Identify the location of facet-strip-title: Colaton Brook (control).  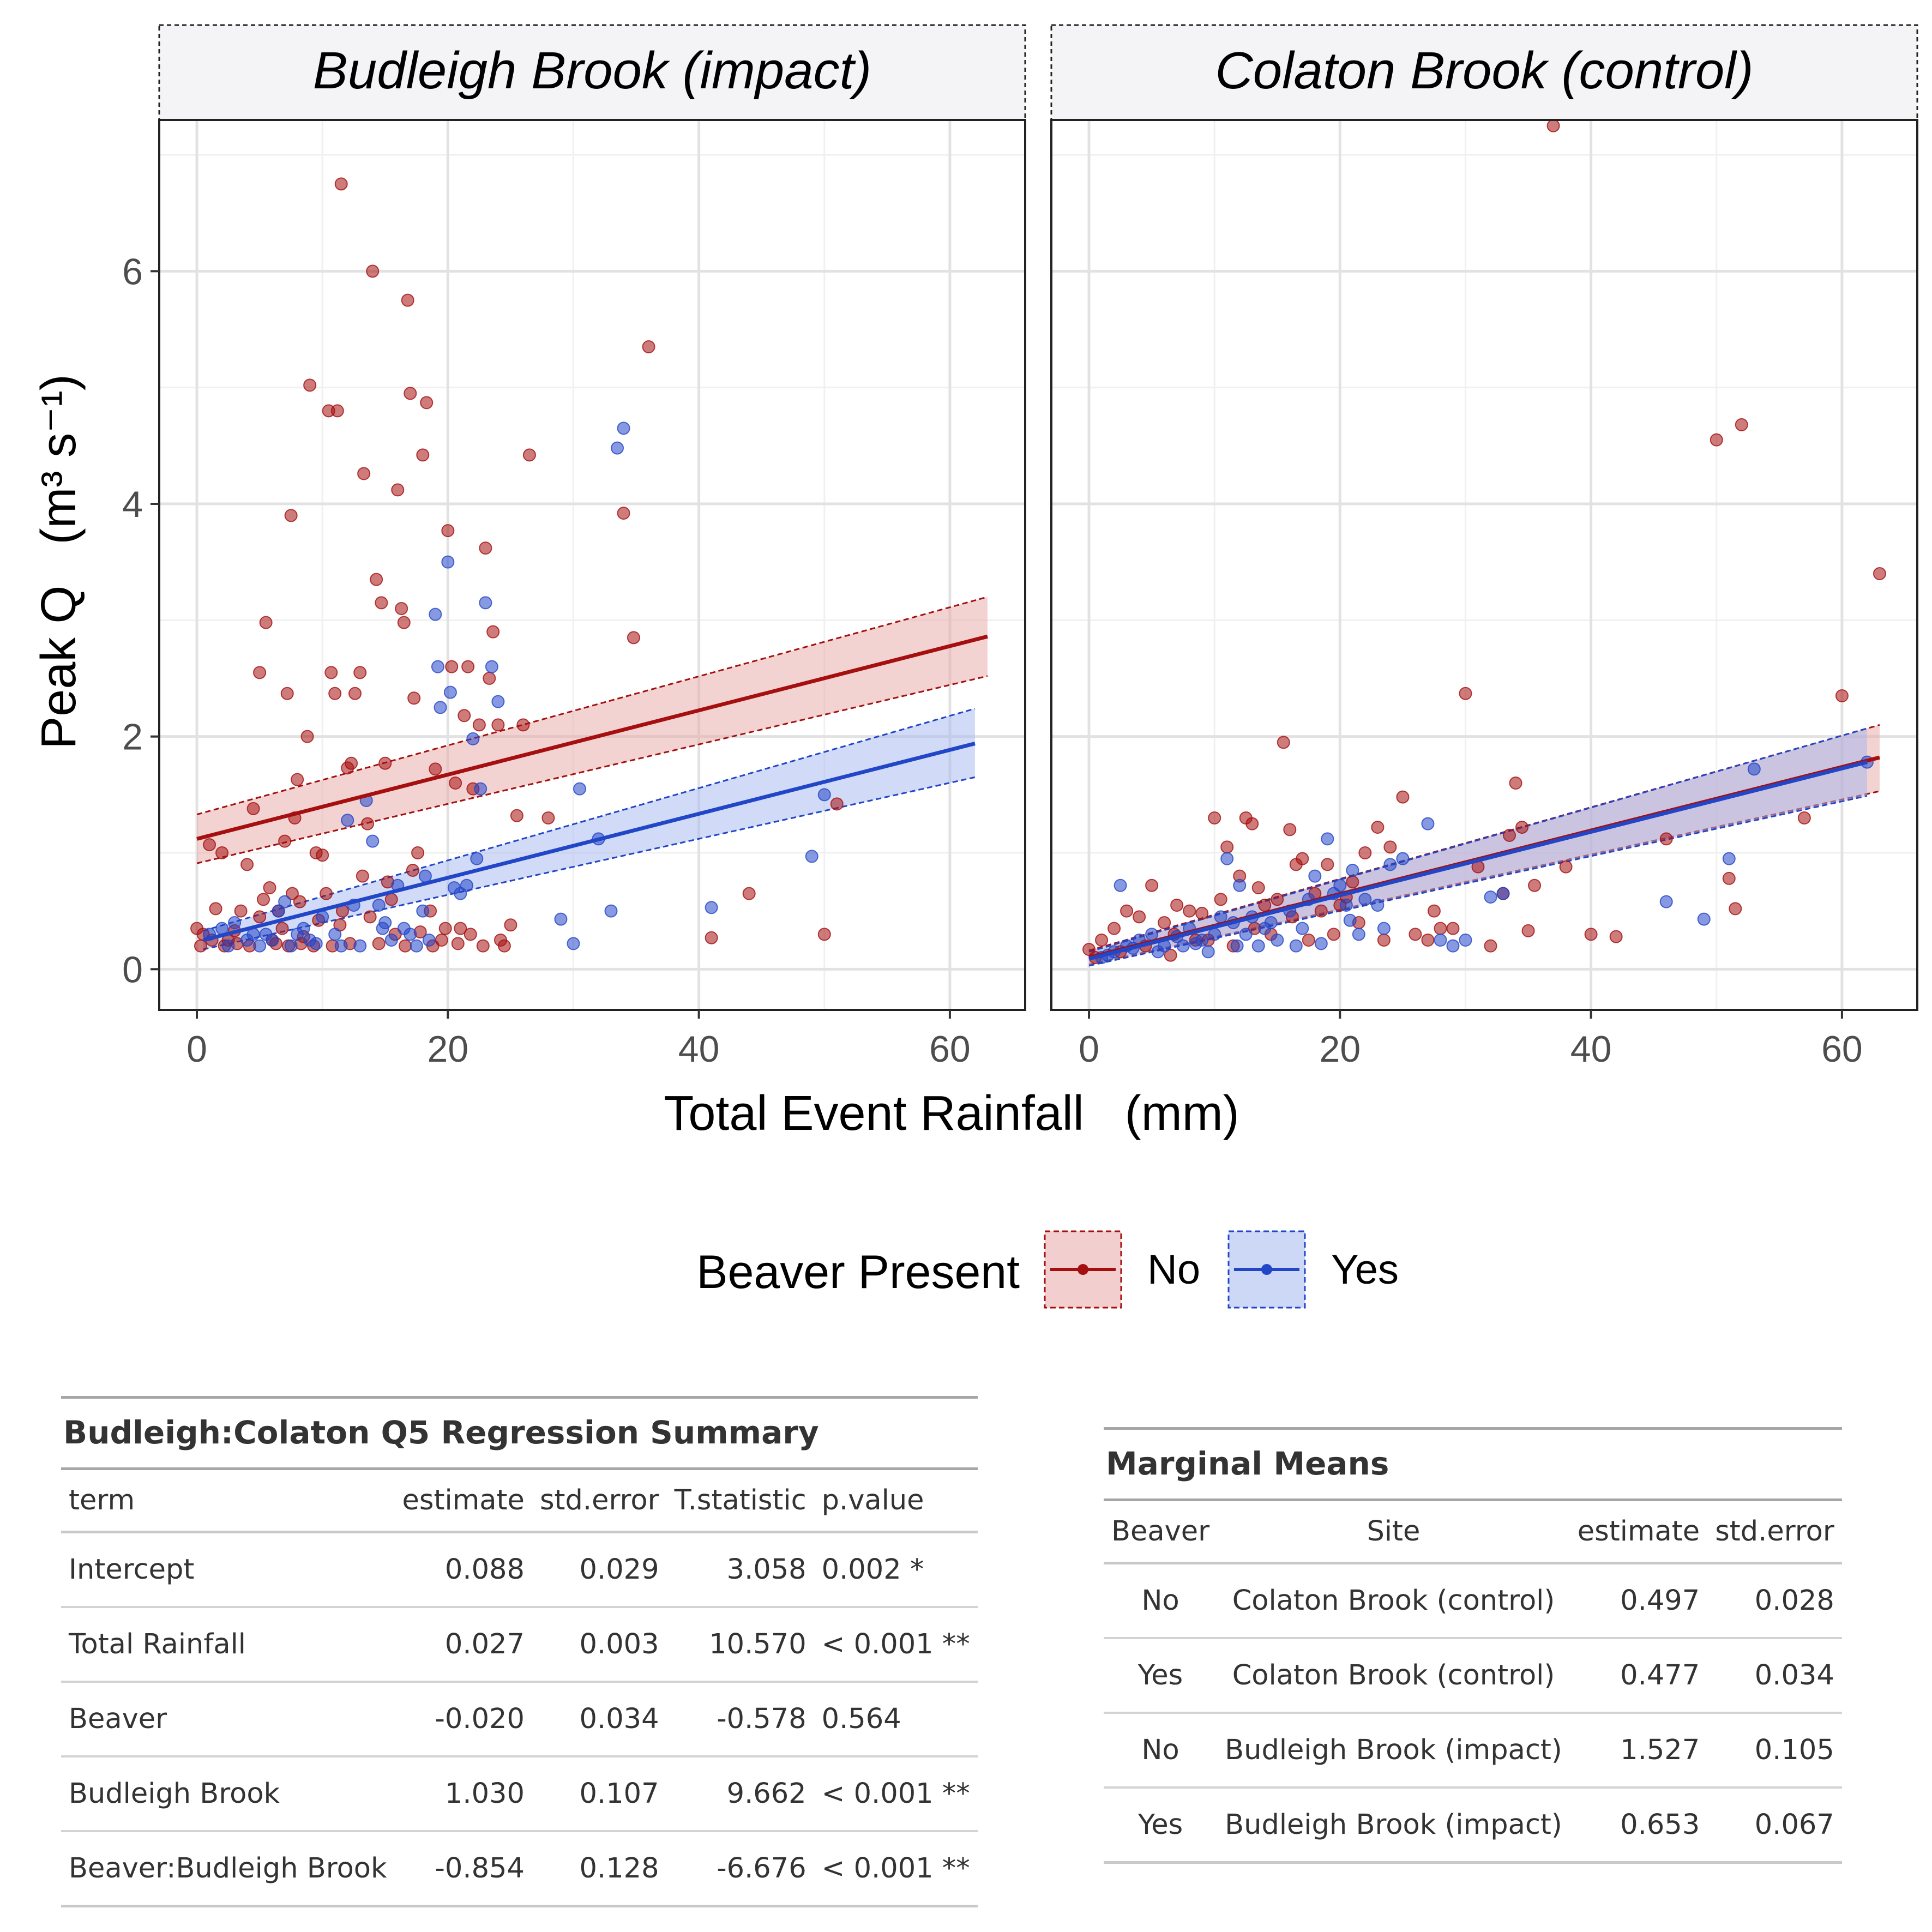
(1484, 70).